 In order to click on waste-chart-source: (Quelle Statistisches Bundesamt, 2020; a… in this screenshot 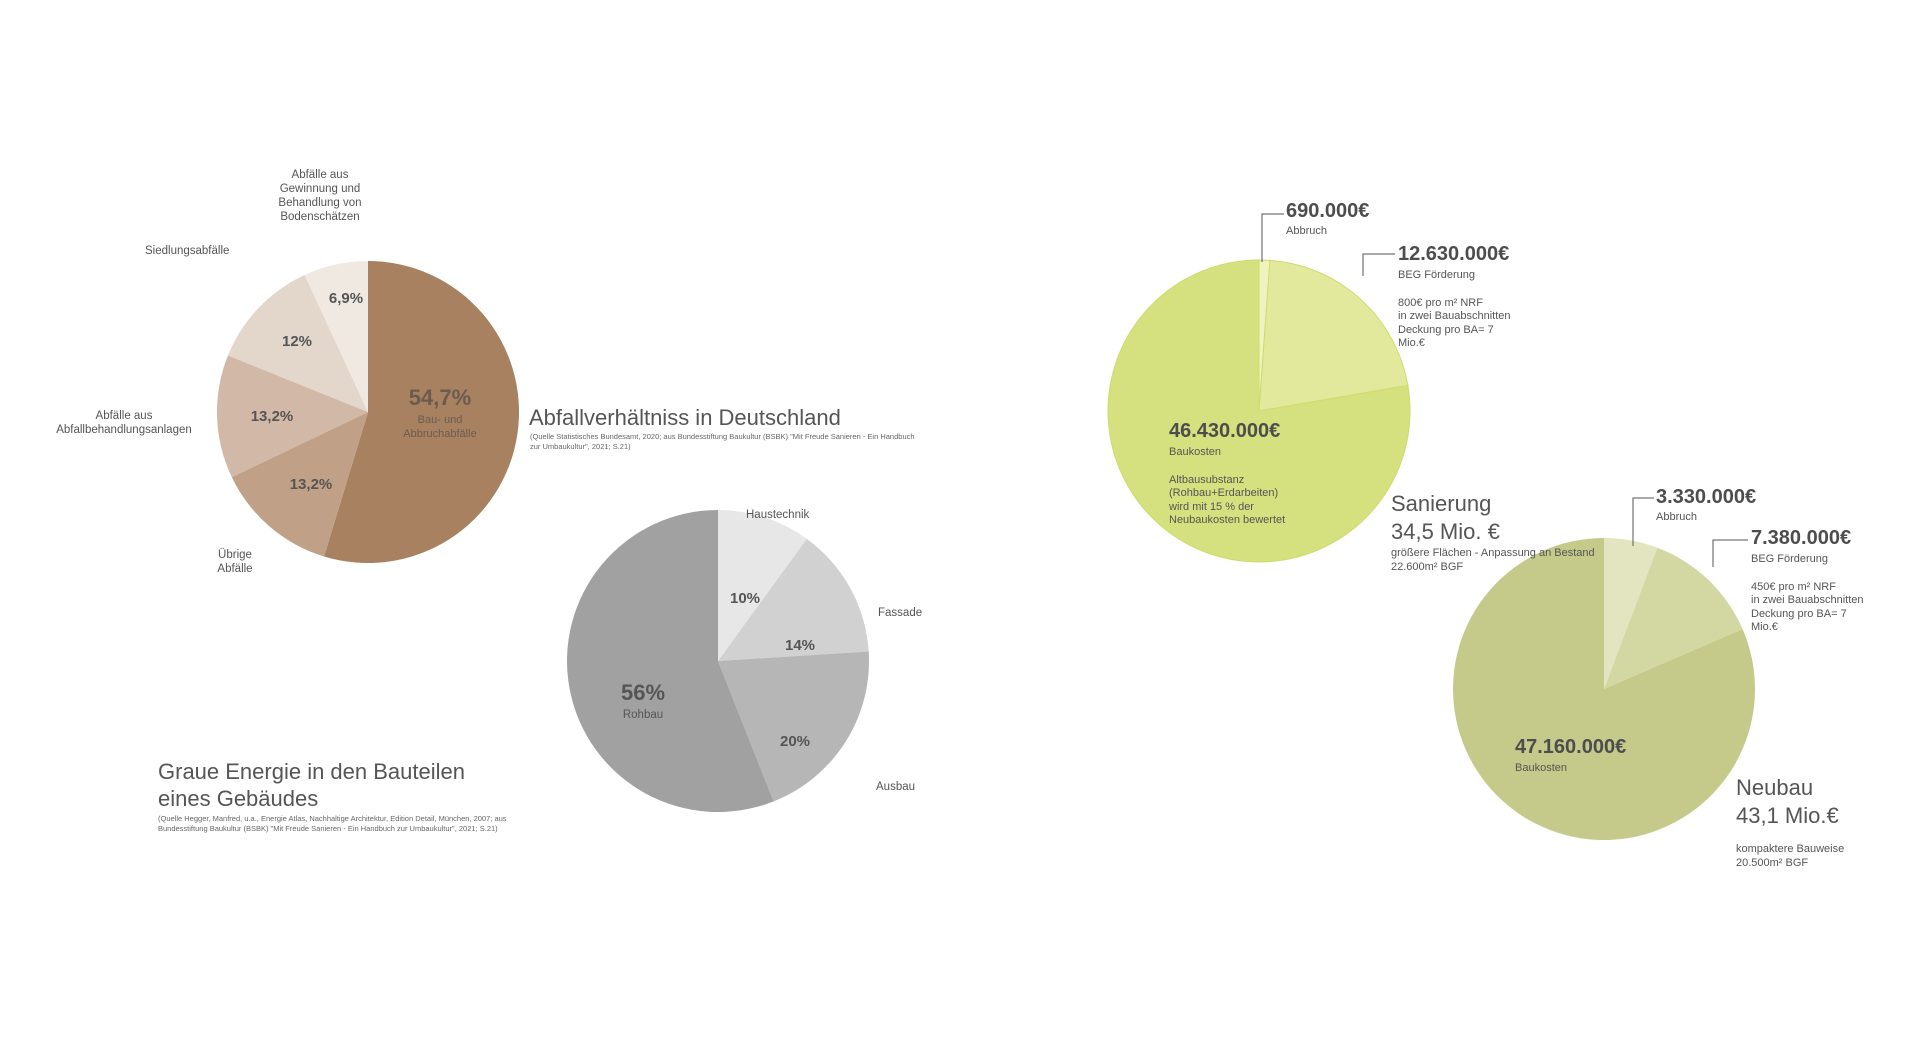, I will do `click(722, 441)`.